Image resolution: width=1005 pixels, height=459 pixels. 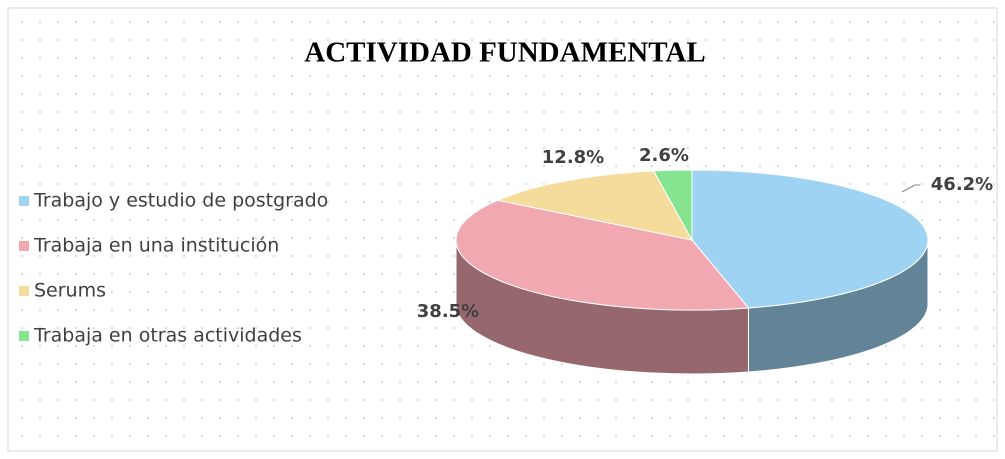 What do you see at coordinates (962, 184) in the screenshot?
I see `data-label: 46.2%` at bounding box center [962, 184].